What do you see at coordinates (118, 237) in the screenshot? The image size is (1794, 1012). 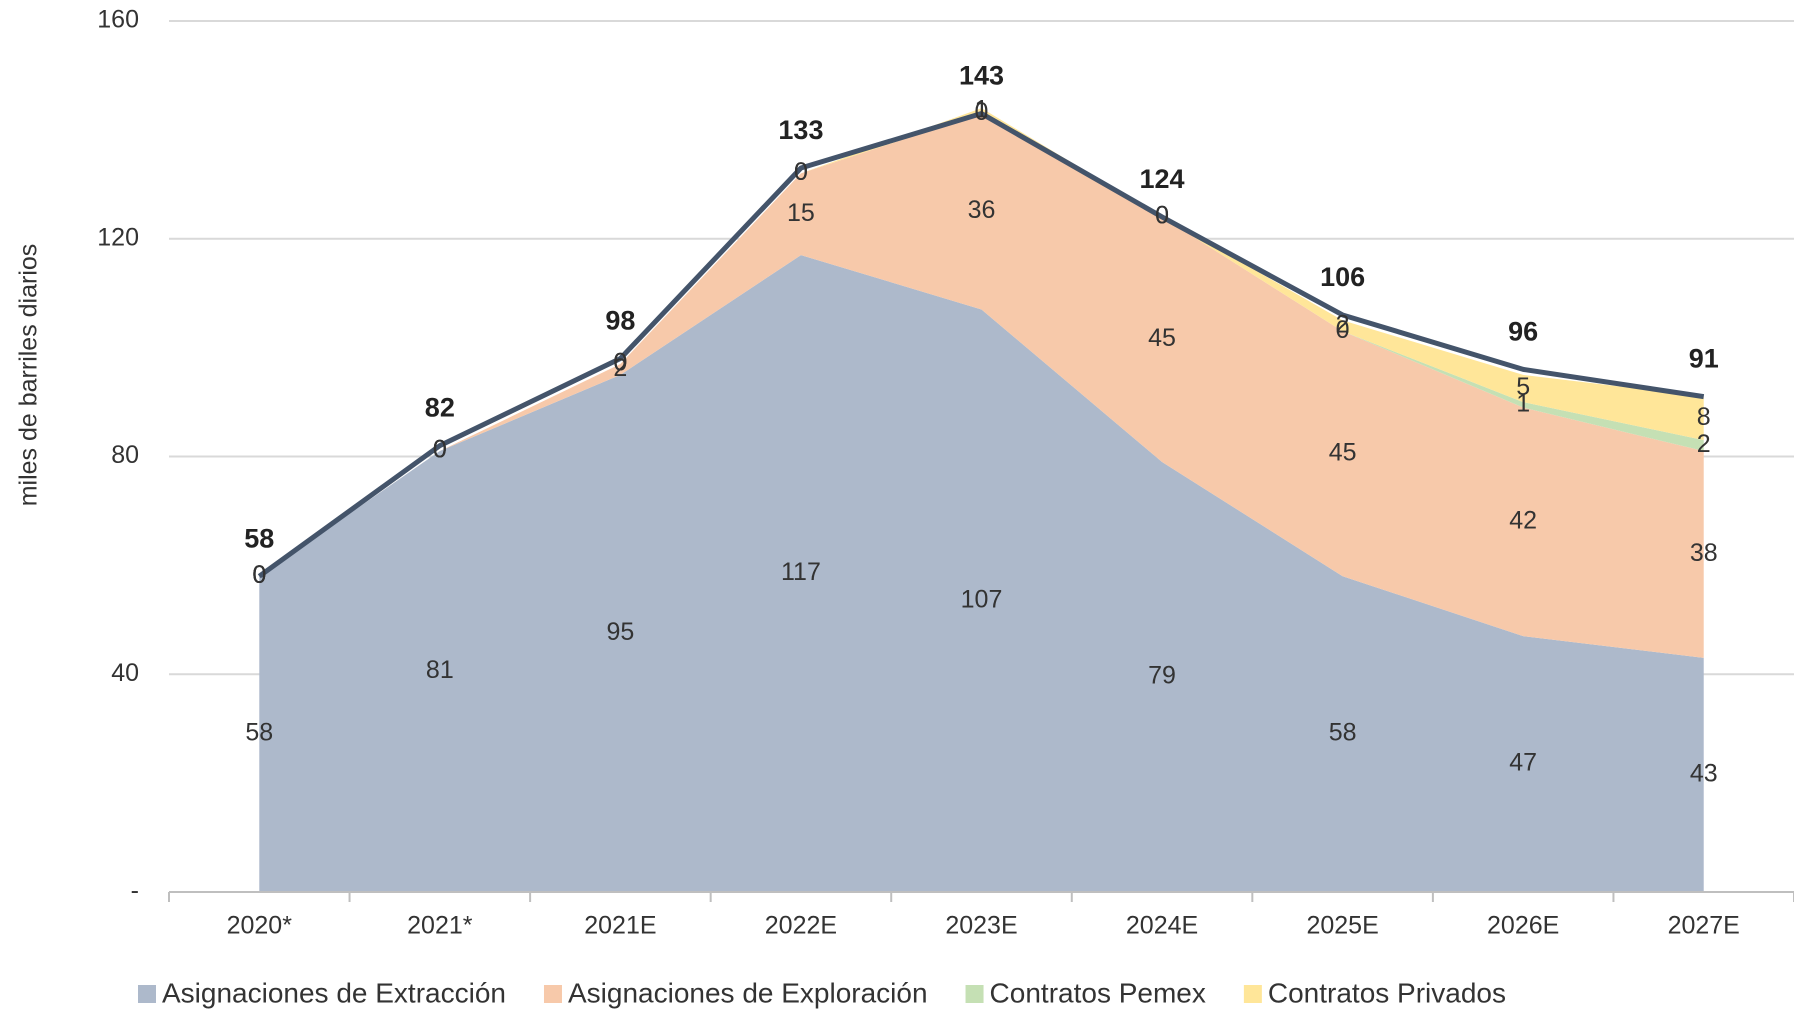 I see `y-tick-label: 120` at bounding box center [118, 237].